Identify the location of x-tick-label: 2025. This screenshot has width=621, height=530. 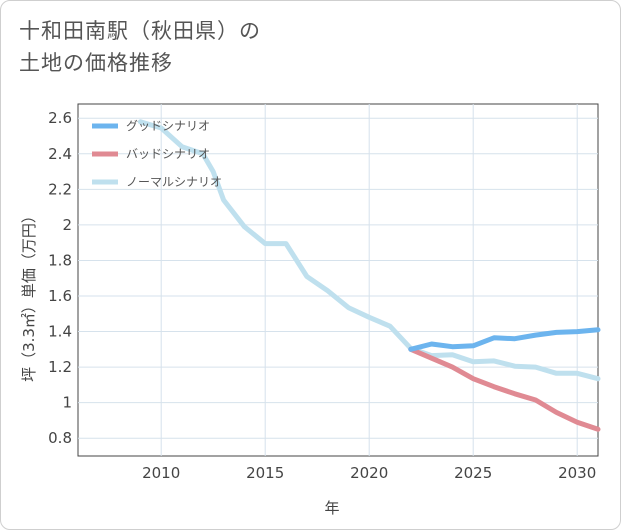
(473, 473).